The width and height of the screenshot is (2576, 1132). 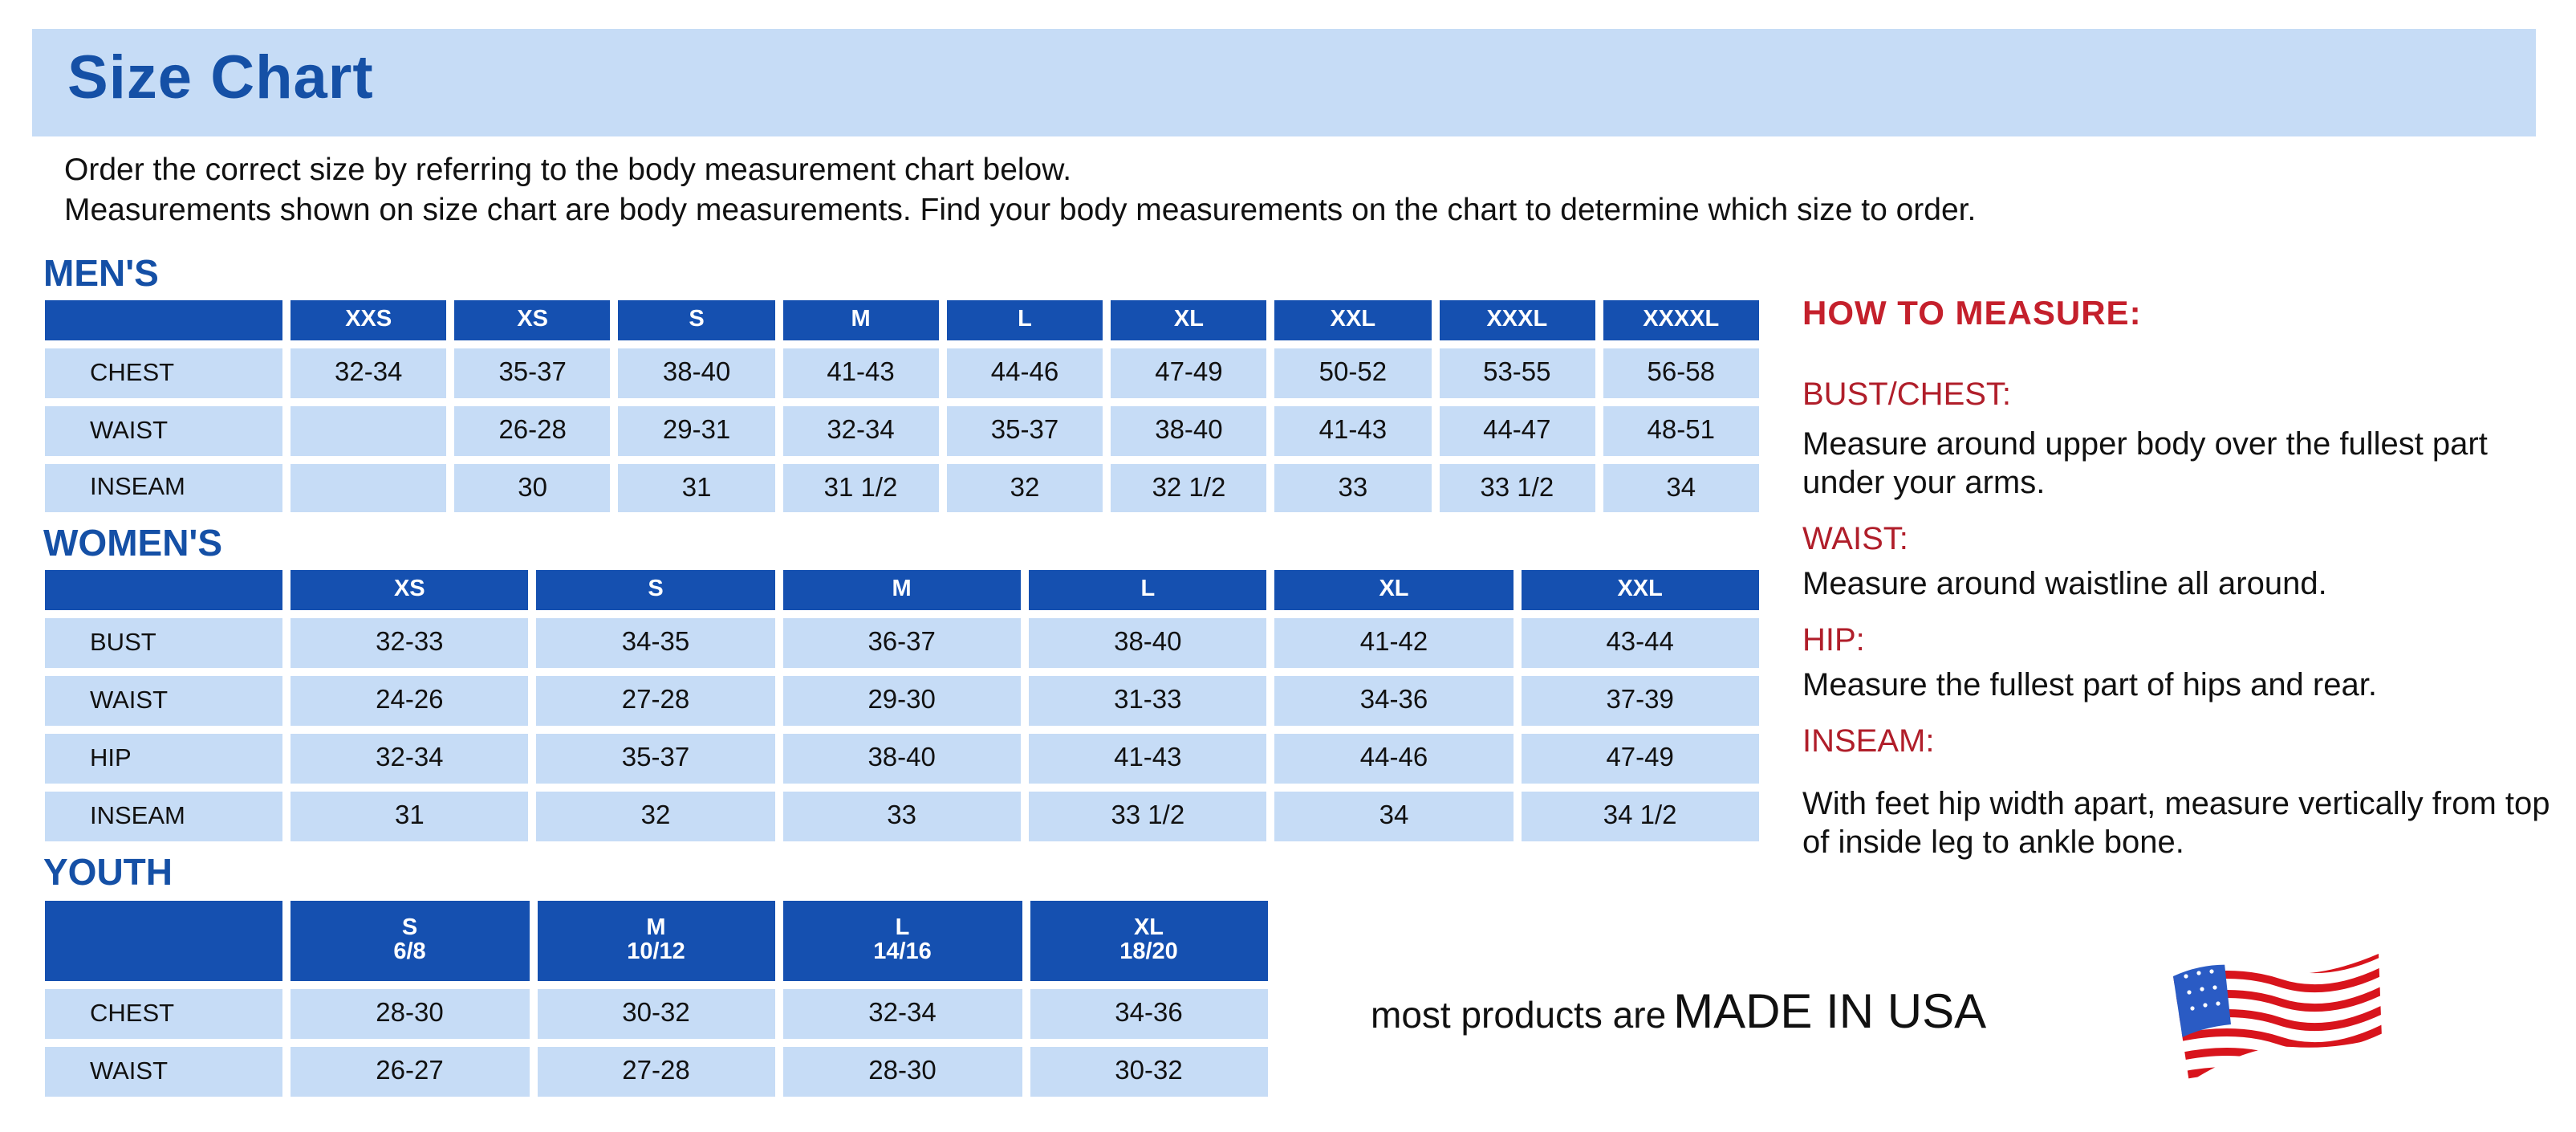 What do you see at coordinates (1517, 431) in the screenshot?
I see `measurement-cell: 44-47` at bounding box center [1517, 431].